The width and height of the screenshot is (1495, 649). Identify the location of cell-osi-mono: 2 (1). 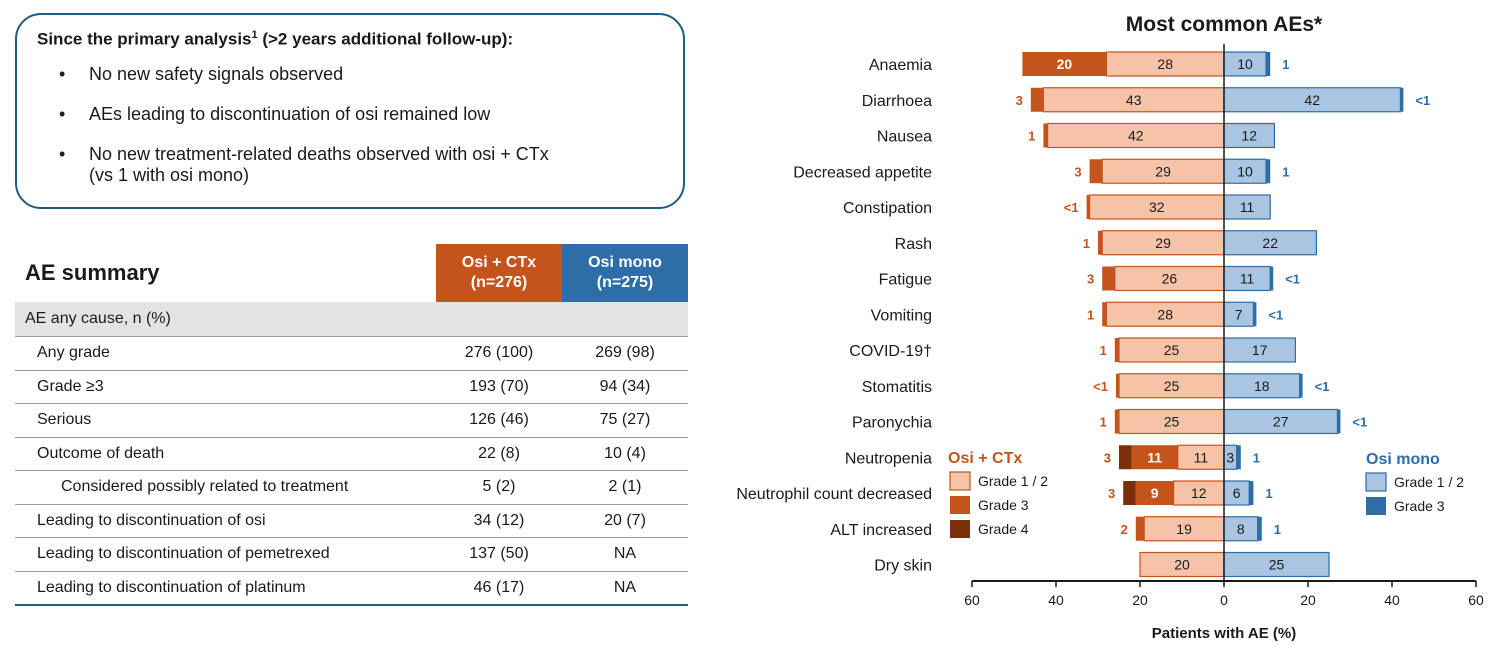
(625, 487).